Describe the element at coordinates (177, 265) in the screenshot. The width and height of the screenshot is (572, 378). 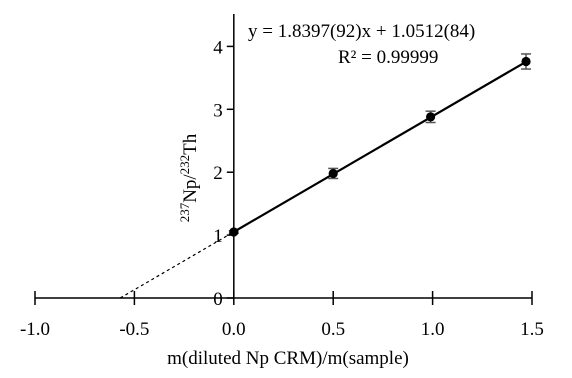
I see `fit-line-extrapolation` at that location.